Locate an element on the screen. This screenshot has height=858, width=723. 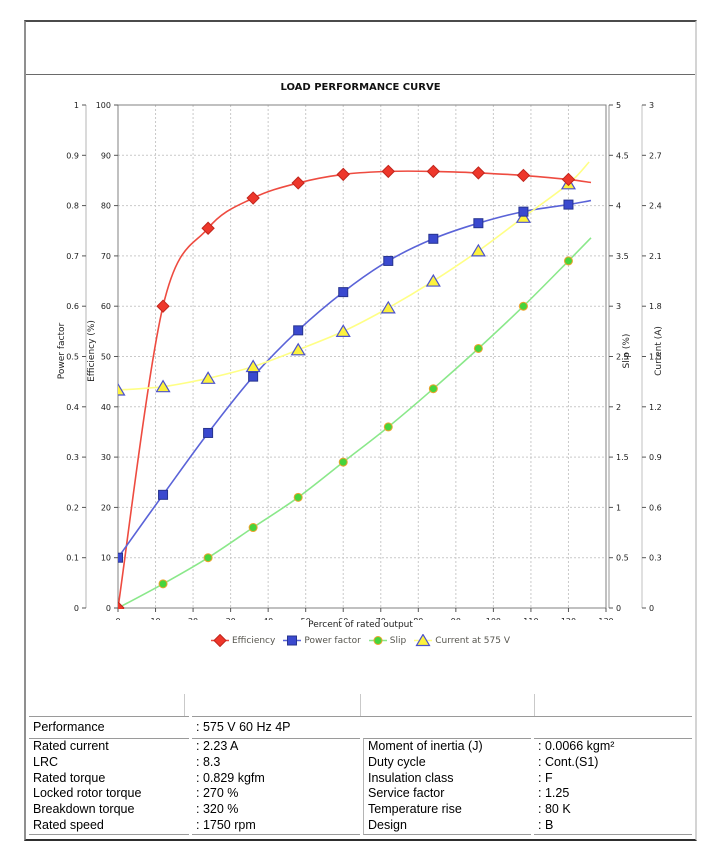
svg-text: 3.5 is located at coordinates (622, 256).